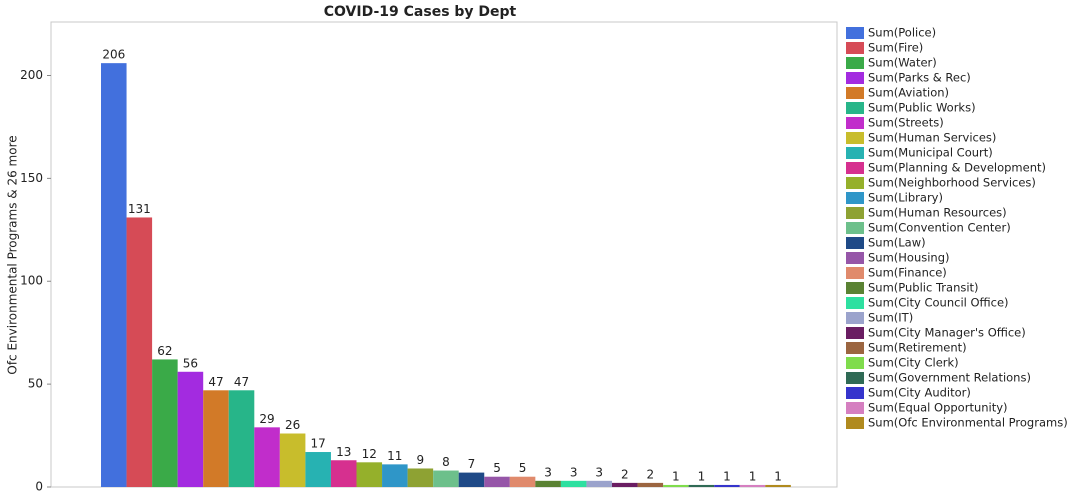 The height and width of the screenshot is (499, 1083). Describe the element at coordinates (937, 213) in the screenshot. I see `legend-label: Sum(Human Resources)` at that location.